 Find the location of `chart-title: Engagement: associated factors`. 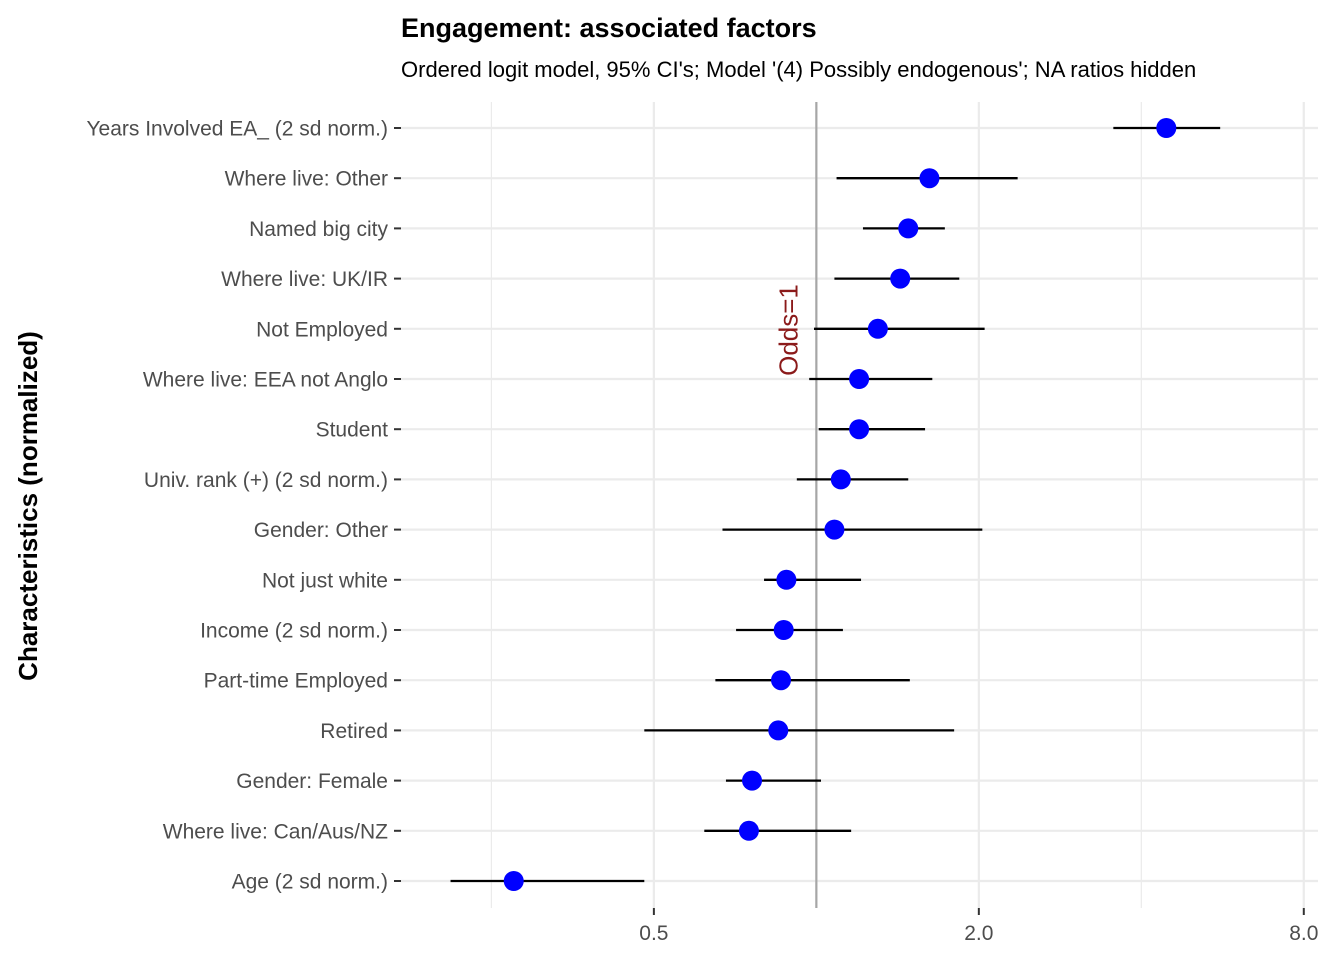

chart-title: Engagement: associated factors is located at coordinates (609, 28).